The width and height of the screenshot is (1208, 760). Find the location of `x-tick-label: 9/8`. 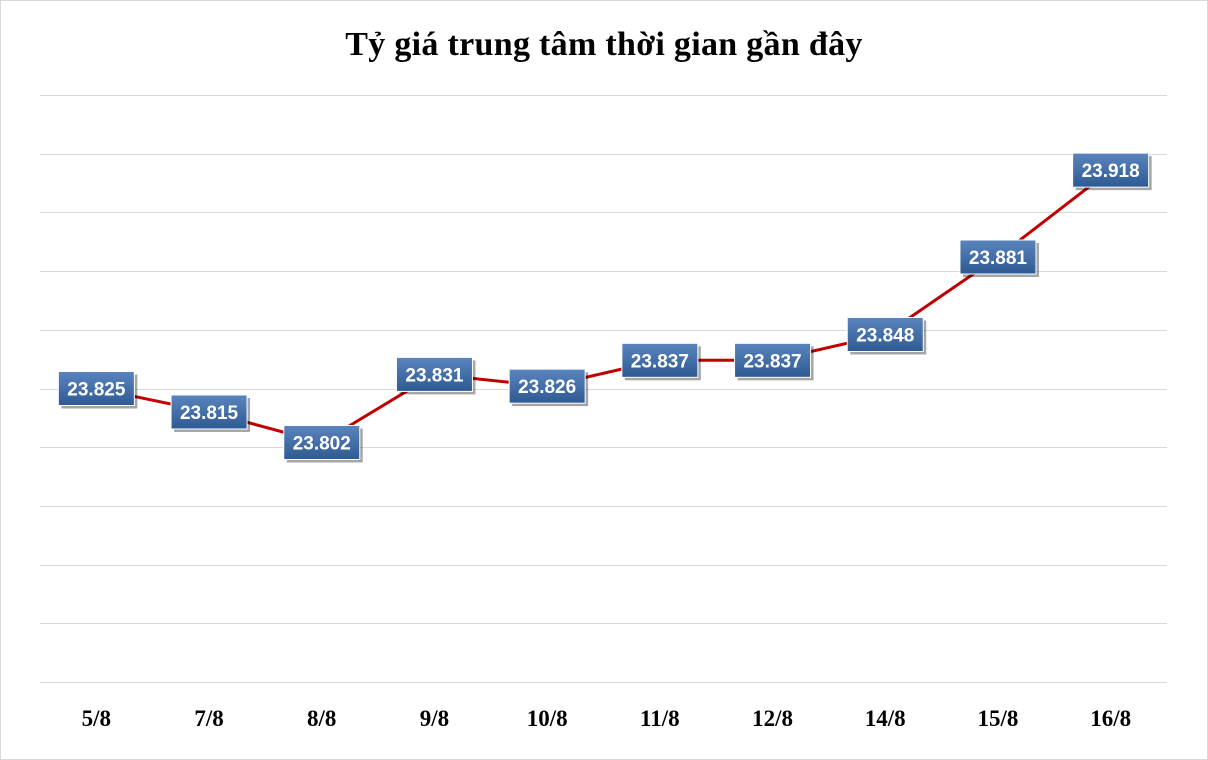

x-tick-label: 9/8 is located at coordinates (434, 718).